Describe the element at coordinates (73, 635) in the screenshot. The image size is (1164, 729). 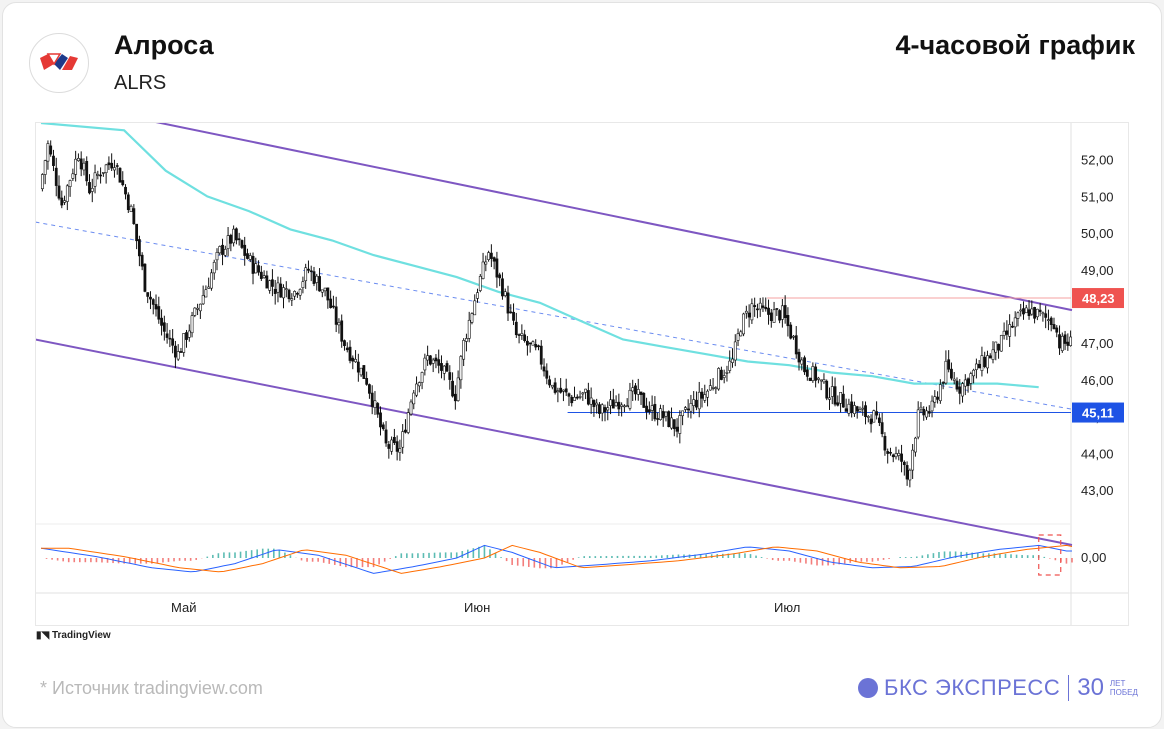
I see `tradingview-logo: ▮◥ TradingView` at that location.